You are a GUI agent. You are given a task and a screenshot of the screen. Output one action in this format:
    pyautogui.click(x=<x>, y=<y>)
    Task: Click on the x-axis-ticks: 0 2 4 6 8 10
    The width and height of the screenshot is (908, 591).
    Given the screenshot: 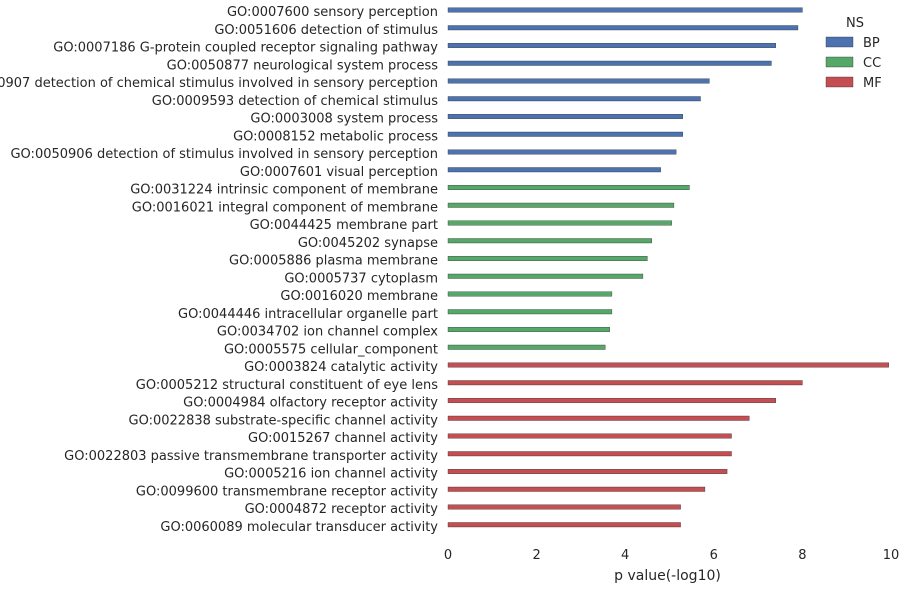 What is the action you would take?
    pyautogui.click(x=671, y=555)
    